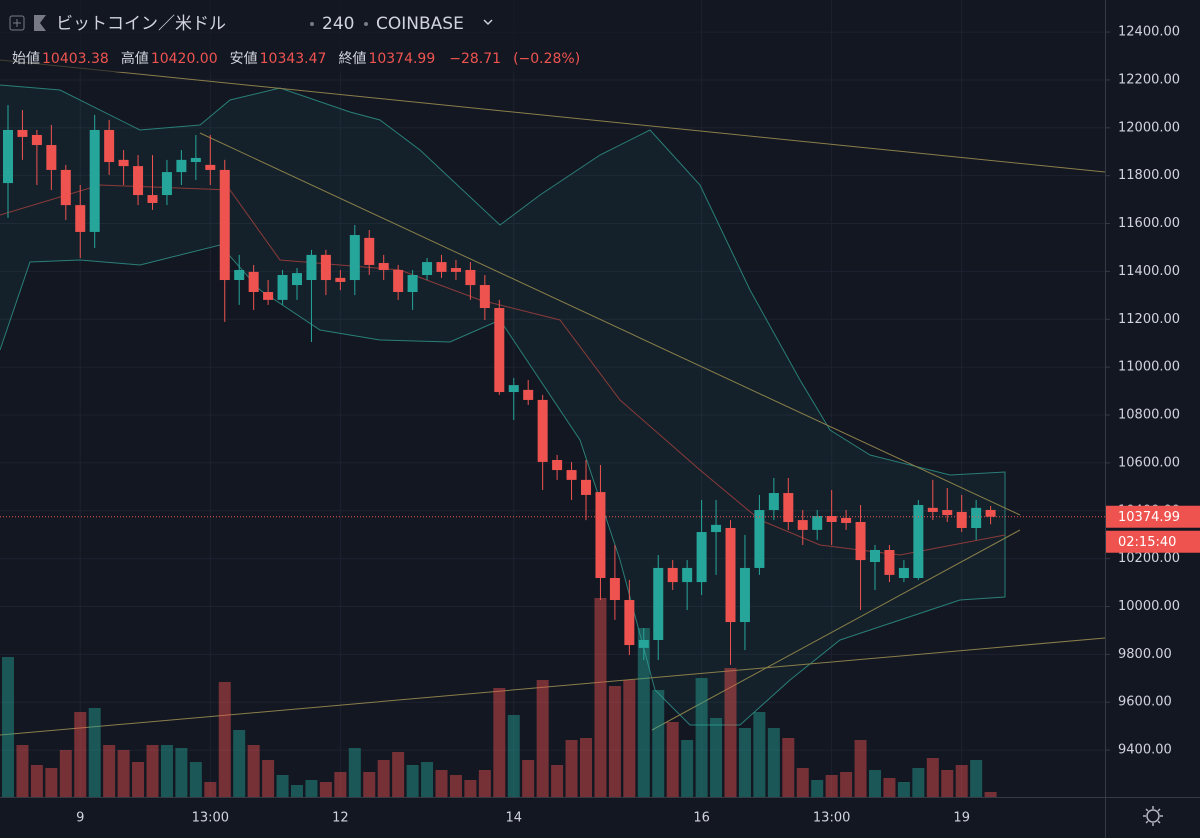 Image resolution: width=1200 pixels, height=838 pixels. I want to click on y-tick-label: 11400.00, so click(1149, 271).